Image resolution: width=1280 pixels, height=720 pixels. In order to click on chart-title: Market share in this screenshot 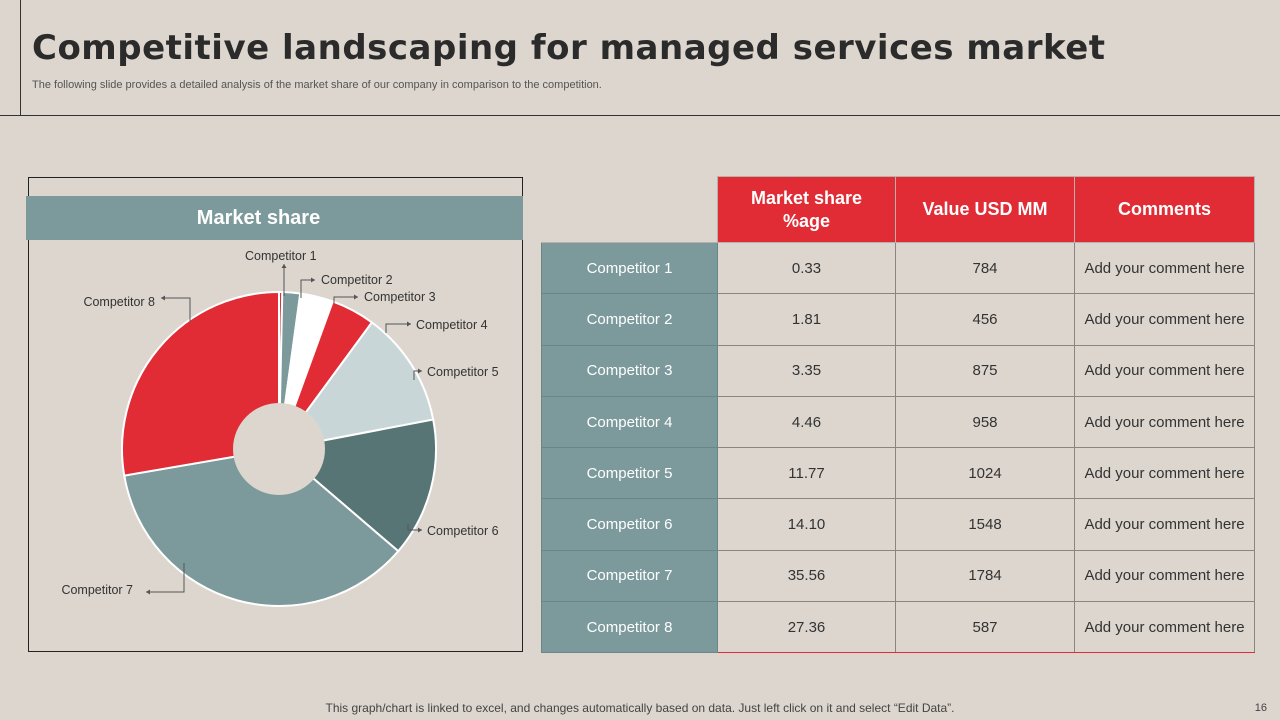, I will do `click(258, 217)`.